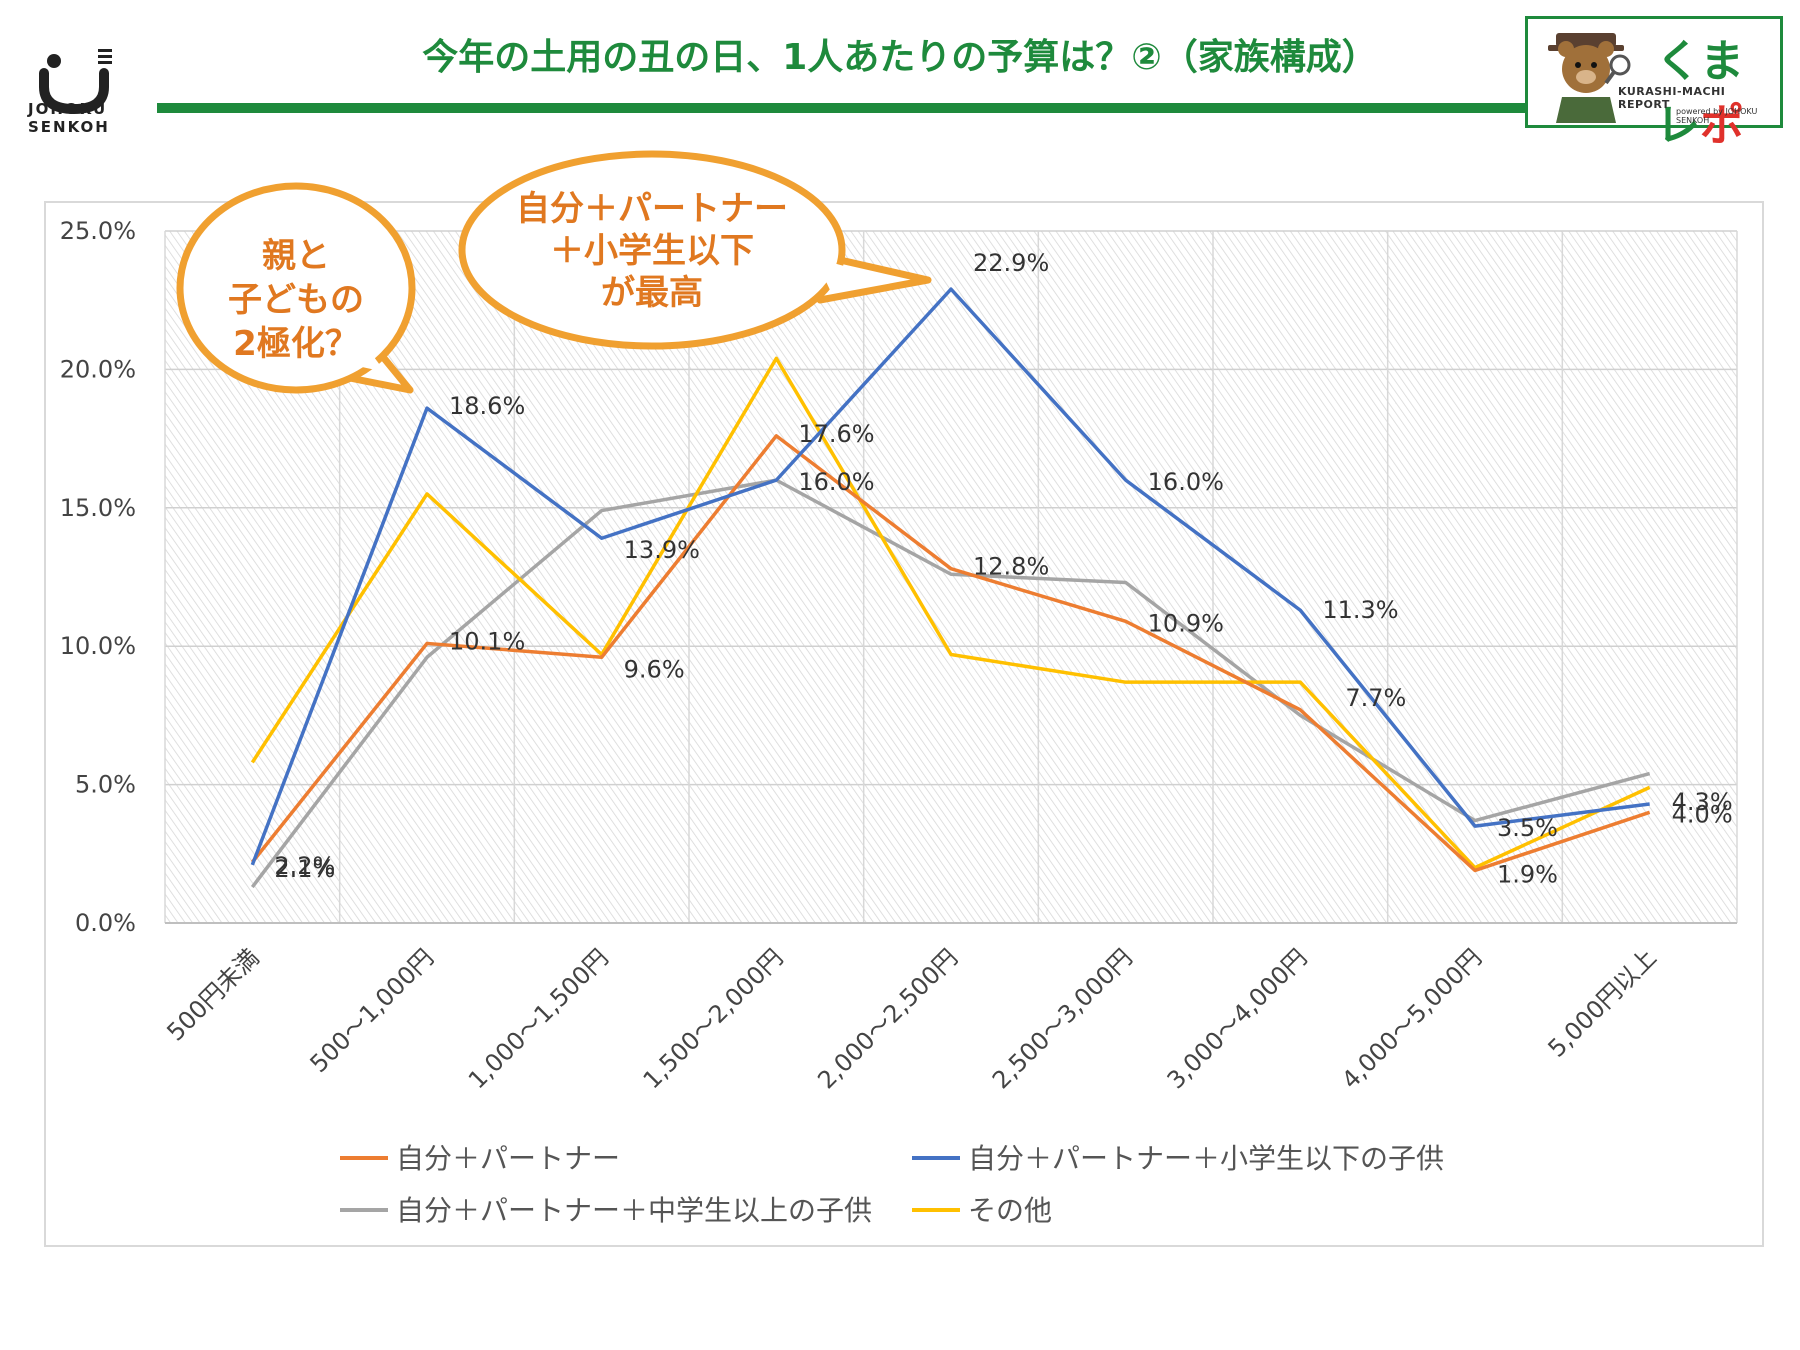  What do you see at coordinates (1722, 125) in the screenshot?
I see `badge-title-accent: ポ` at bounding box center [1722, 125].